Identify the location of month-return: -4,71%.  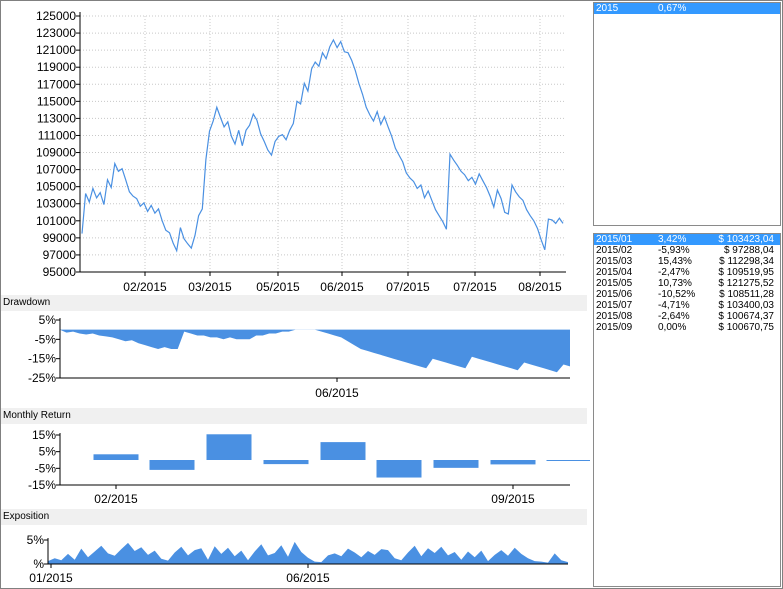
(674, 305).